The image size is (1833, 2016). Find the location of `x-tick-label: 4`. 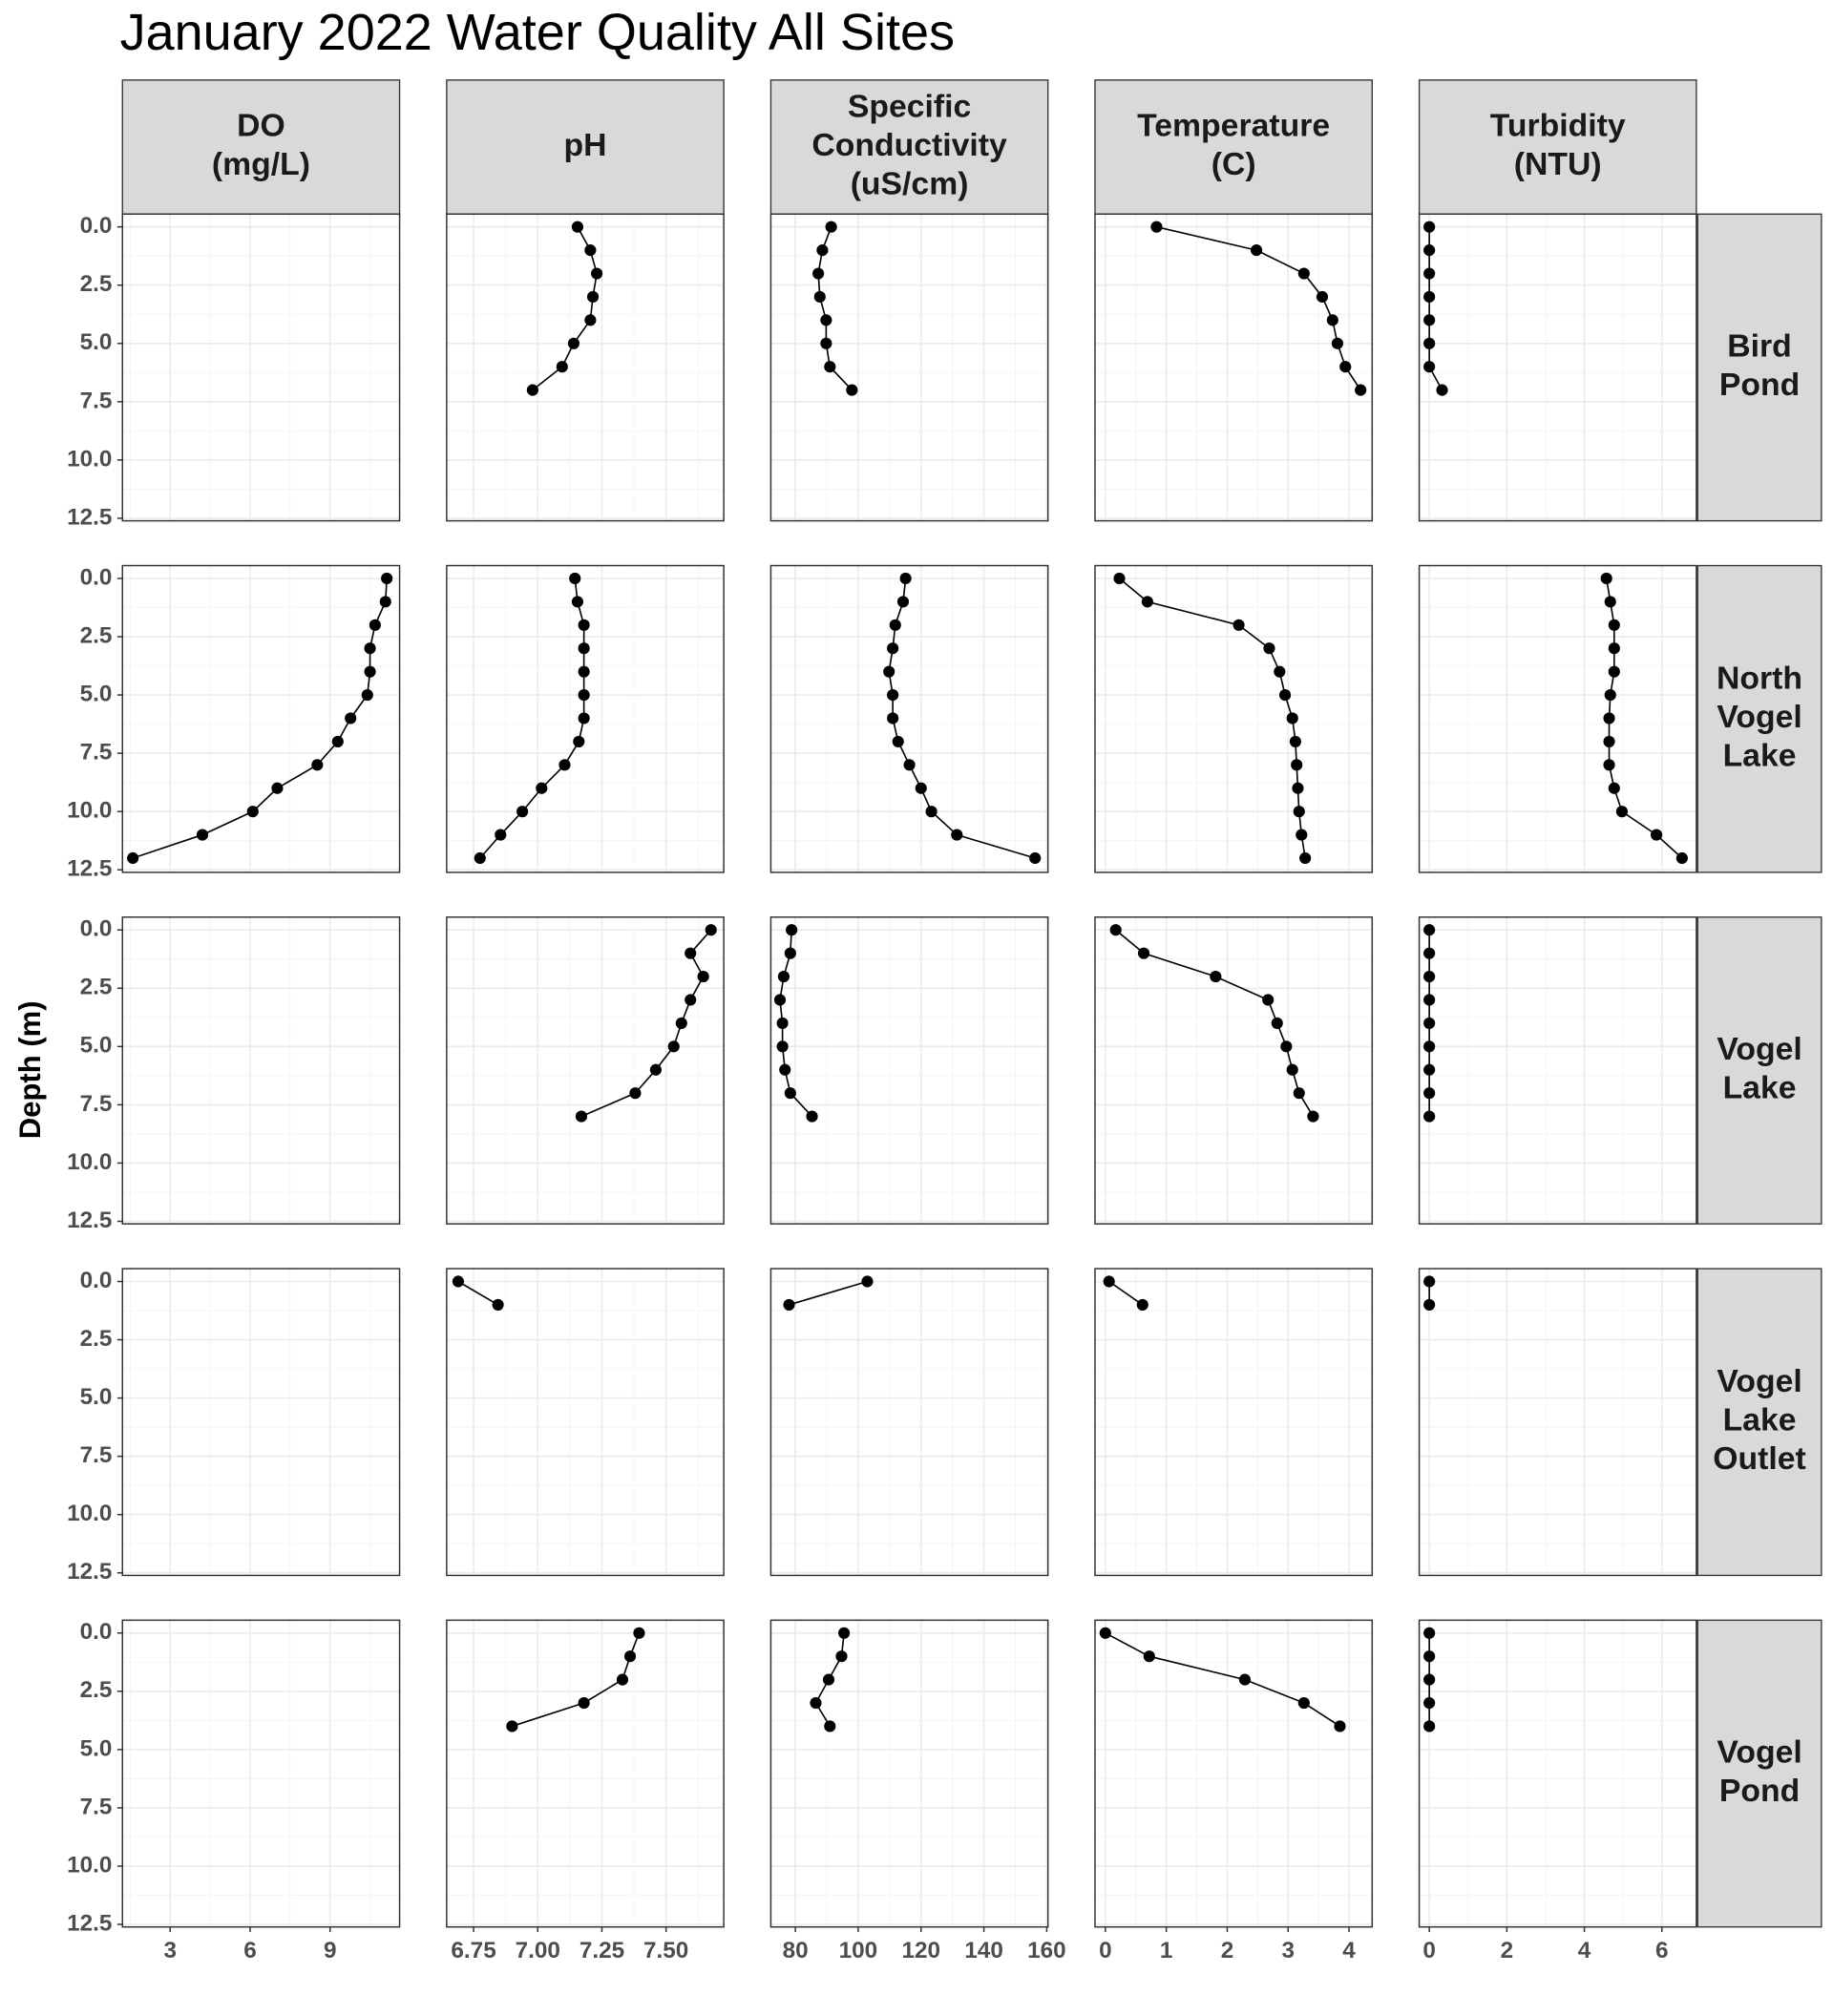

x-tick-label: 4 is located at coordinates (1585, 1951).